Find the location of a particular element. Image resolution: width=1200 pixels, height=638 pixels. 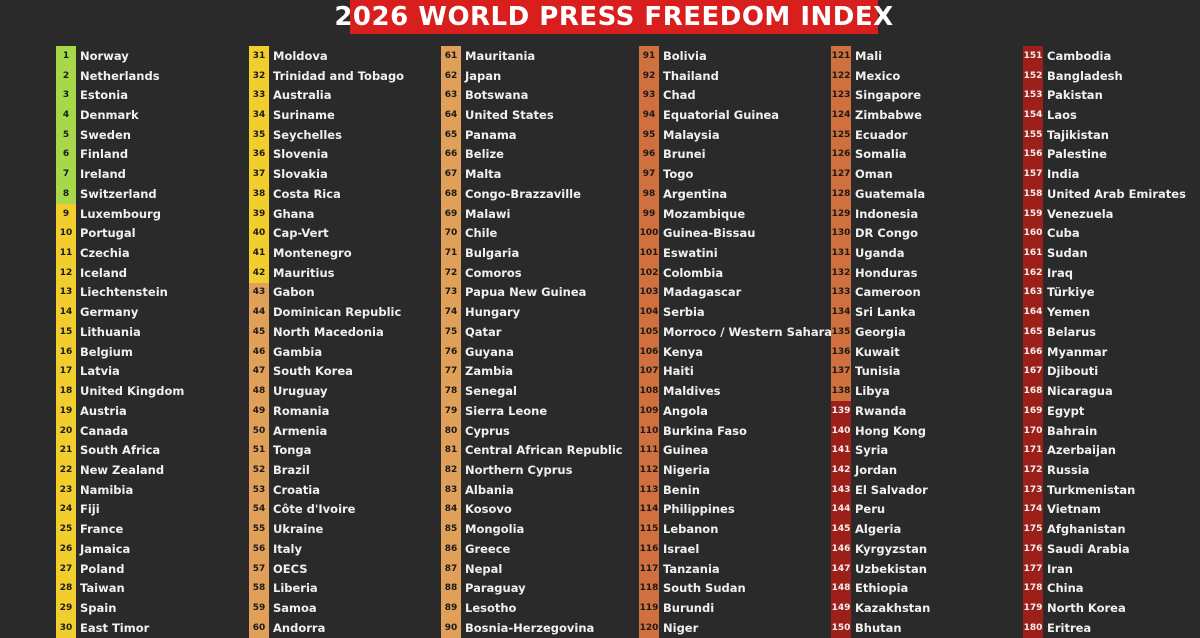

rank-badge: 61 is located at coordinates (451, 56).